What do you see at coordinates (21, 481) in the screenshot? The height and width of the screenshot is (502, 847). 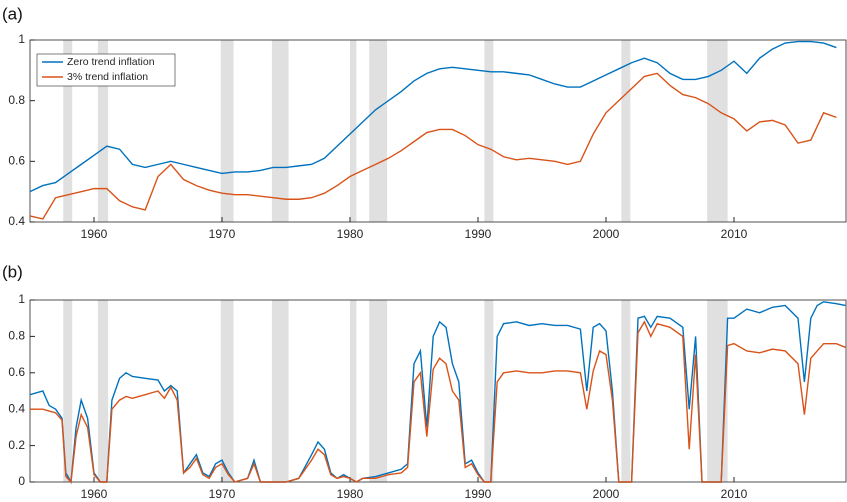 I see `y-tick-label: 0` at bounding box center [21, 481].